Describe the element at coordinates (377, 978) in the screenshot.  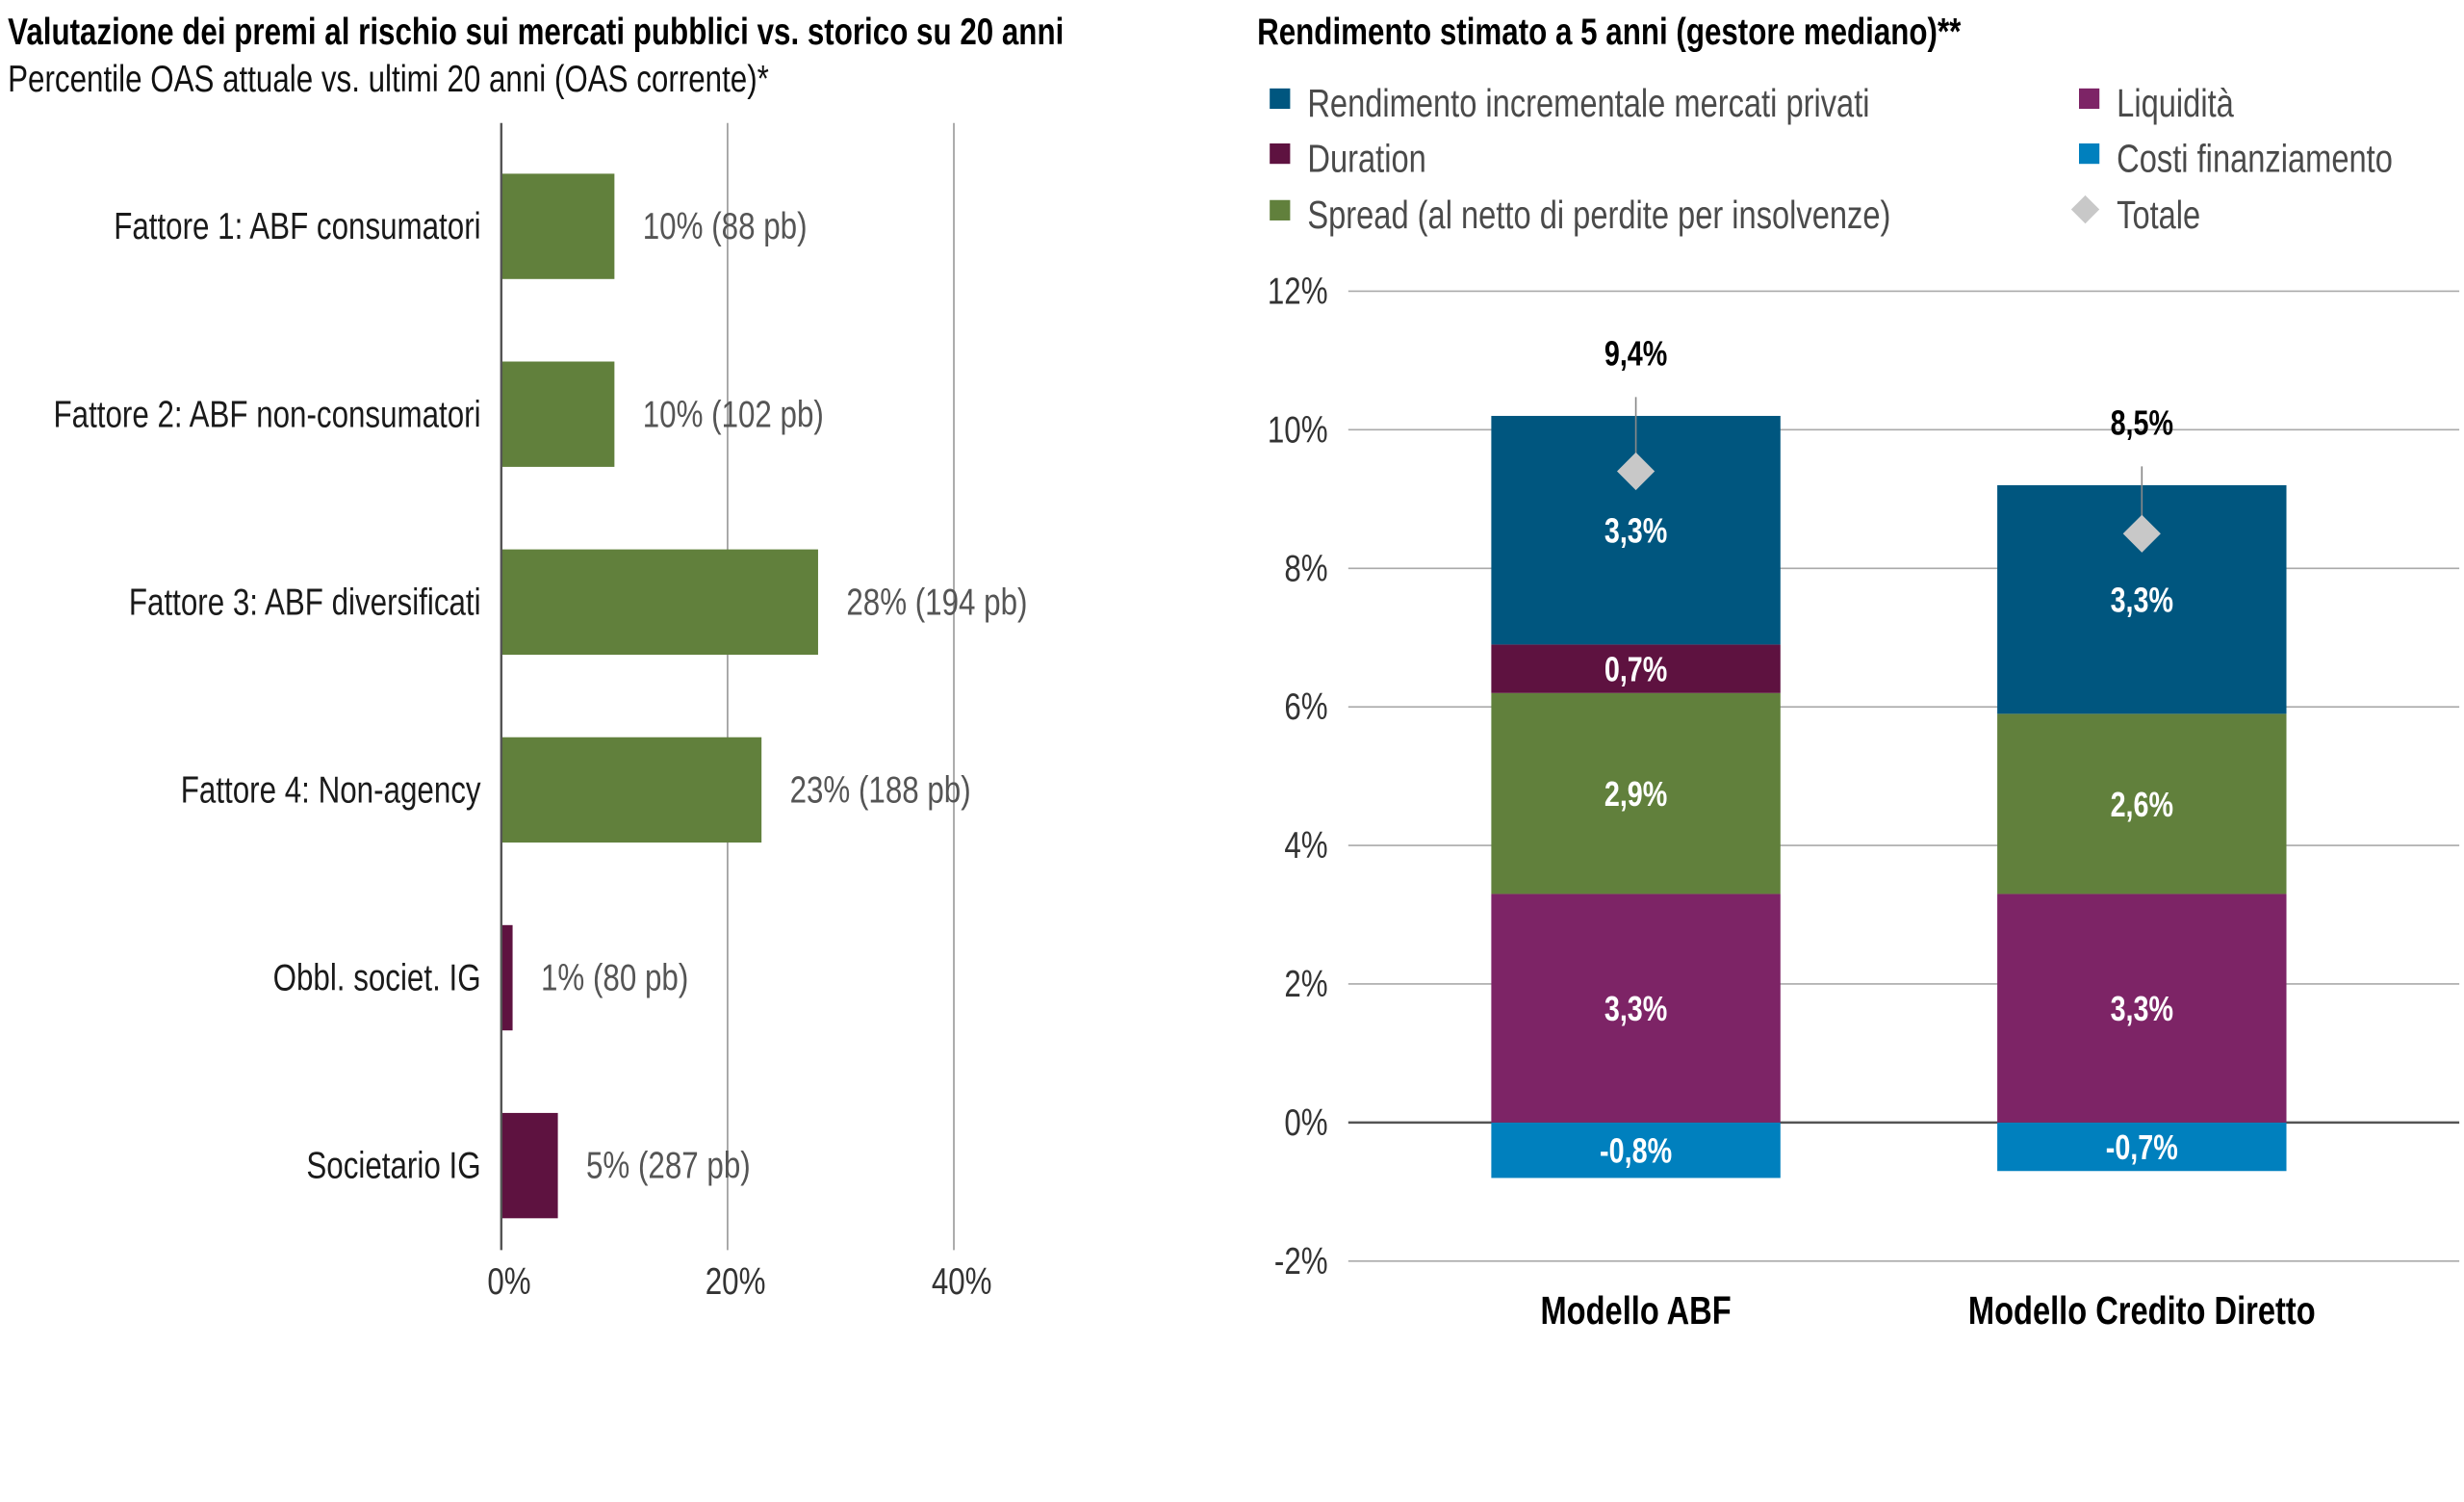
I see `category-label: Obbl. societ. IG` at that location.